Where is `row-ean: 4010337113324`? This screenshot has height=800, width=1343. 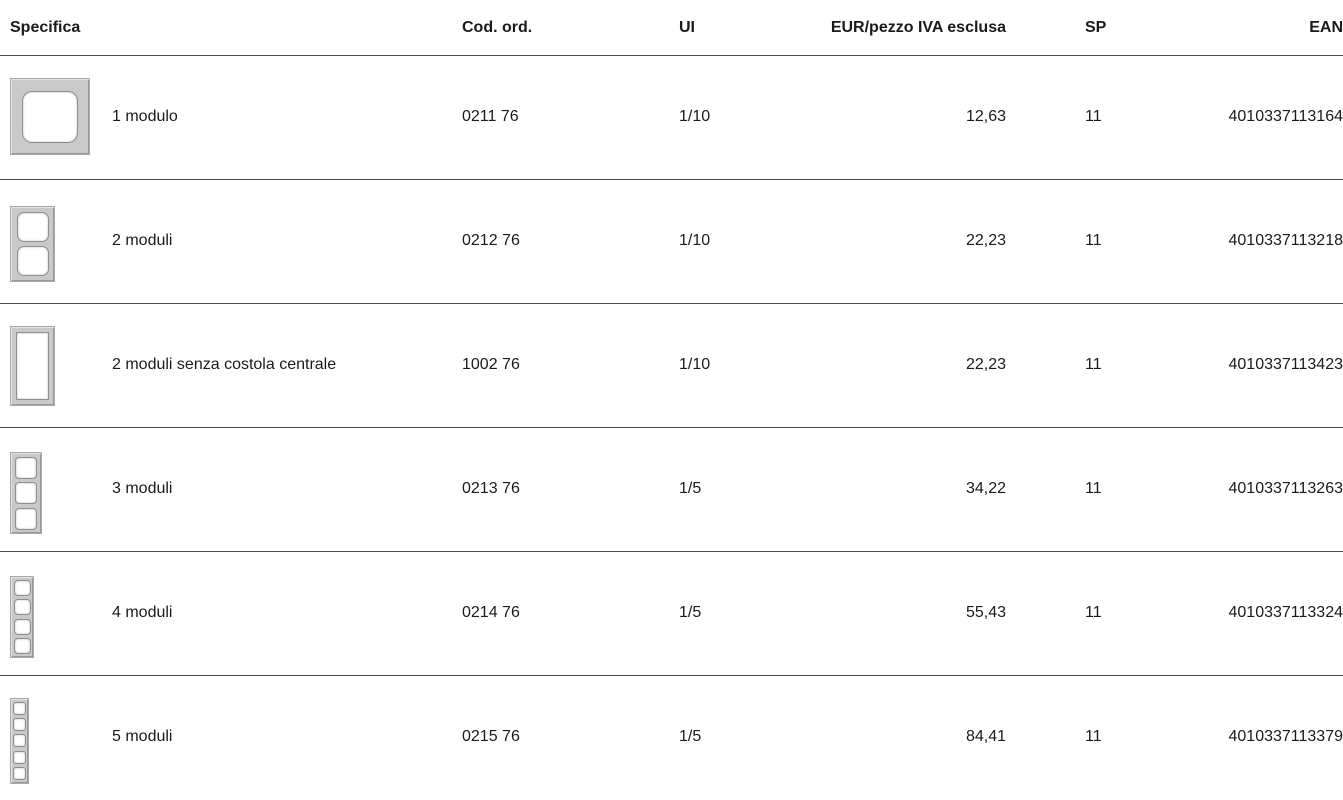 row-ean: 4010337113324 is located at coordinates (1286, 613).